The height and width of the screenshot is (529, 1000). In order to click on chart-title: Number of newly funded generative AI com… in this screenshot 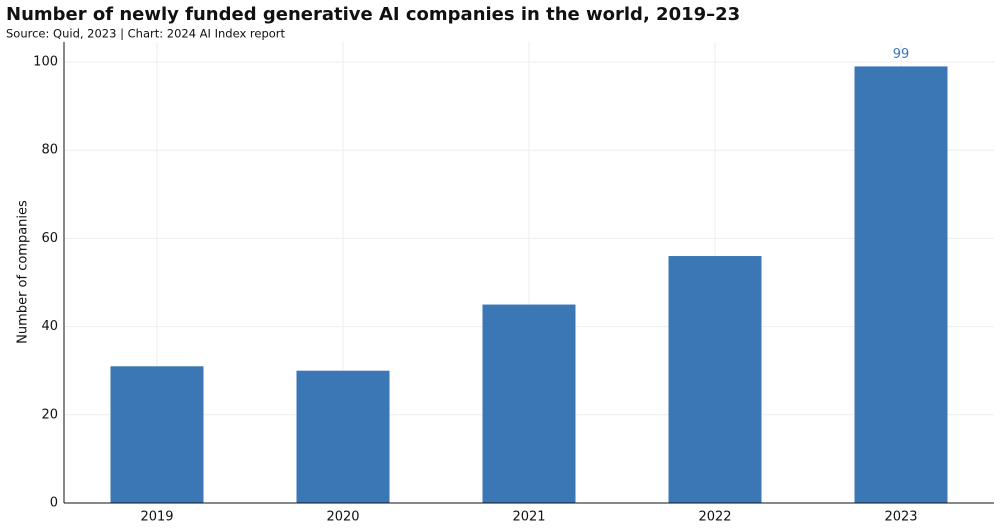, I will do `click(373, 14)`.